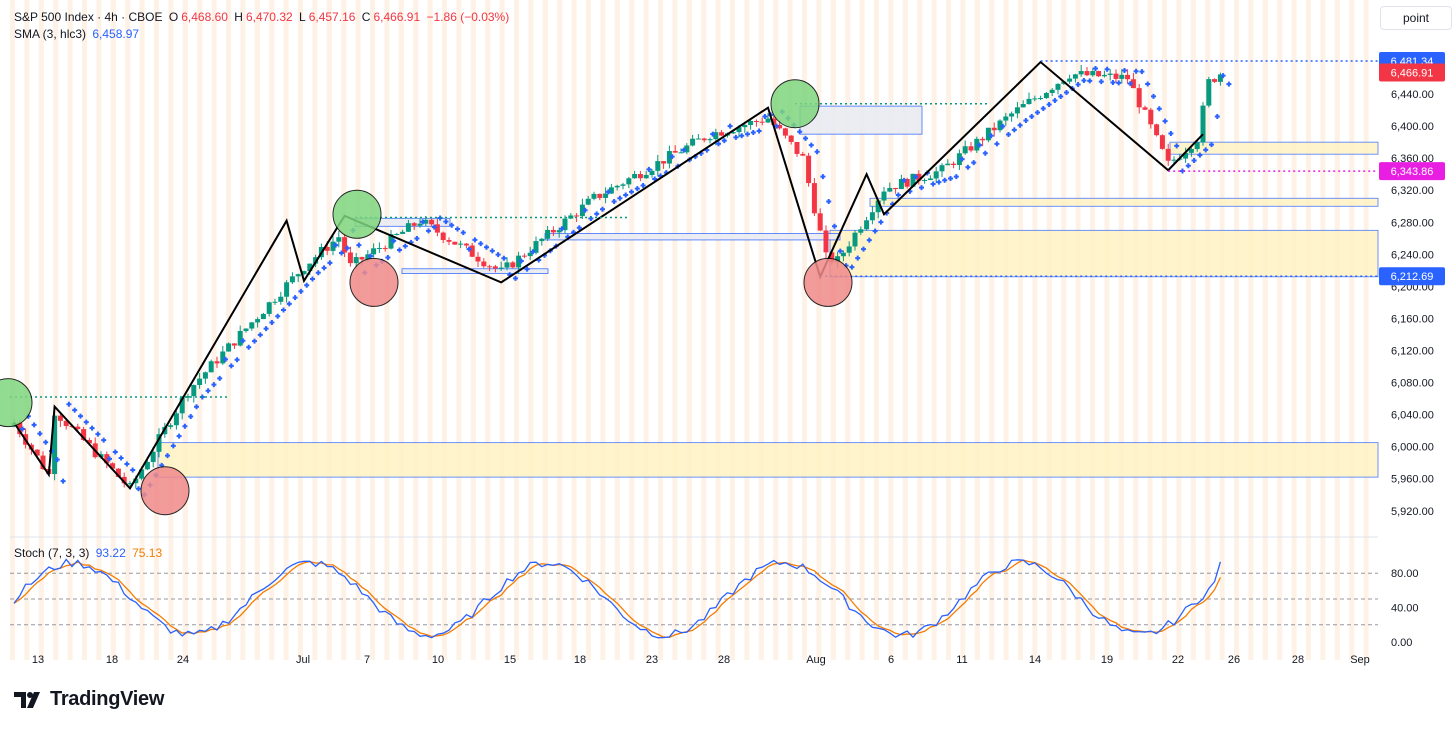 The width and height of the screenshot is (1456, 732). I want to click on tradingview-logo: TradingView, so click(89, 699).